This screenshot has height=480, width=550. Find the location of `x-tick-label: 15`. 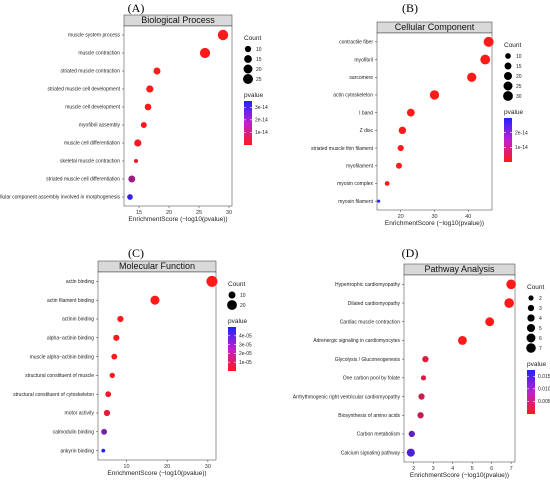

x-tick-label: 15 is located at coordinates (139, 213).